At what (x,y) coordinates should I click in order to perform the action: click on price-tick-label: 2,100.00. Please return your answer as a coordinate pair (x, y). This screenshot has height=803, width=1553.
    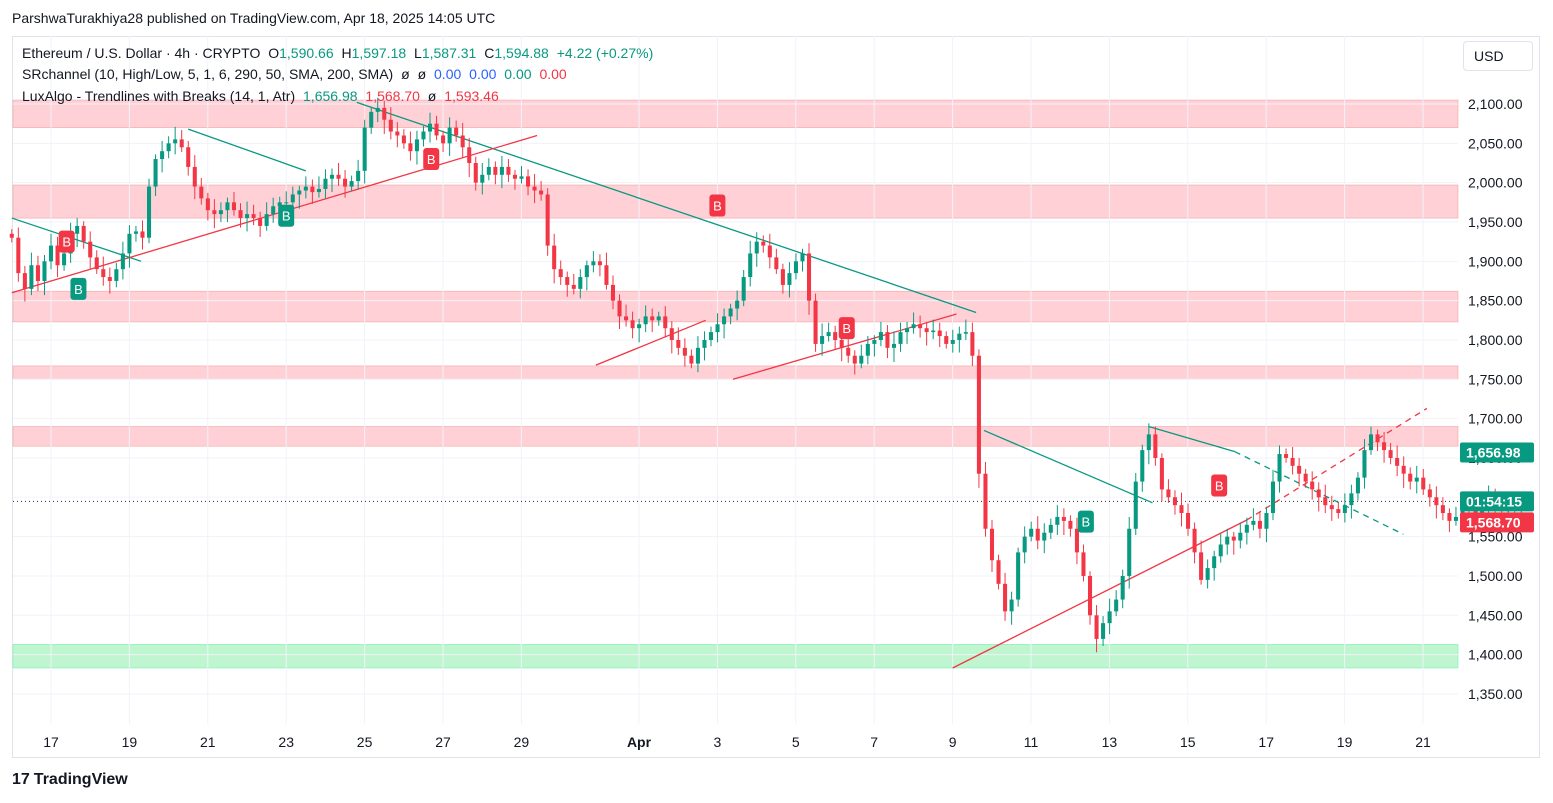
    Looking at the image, I should click on (1495, 104).